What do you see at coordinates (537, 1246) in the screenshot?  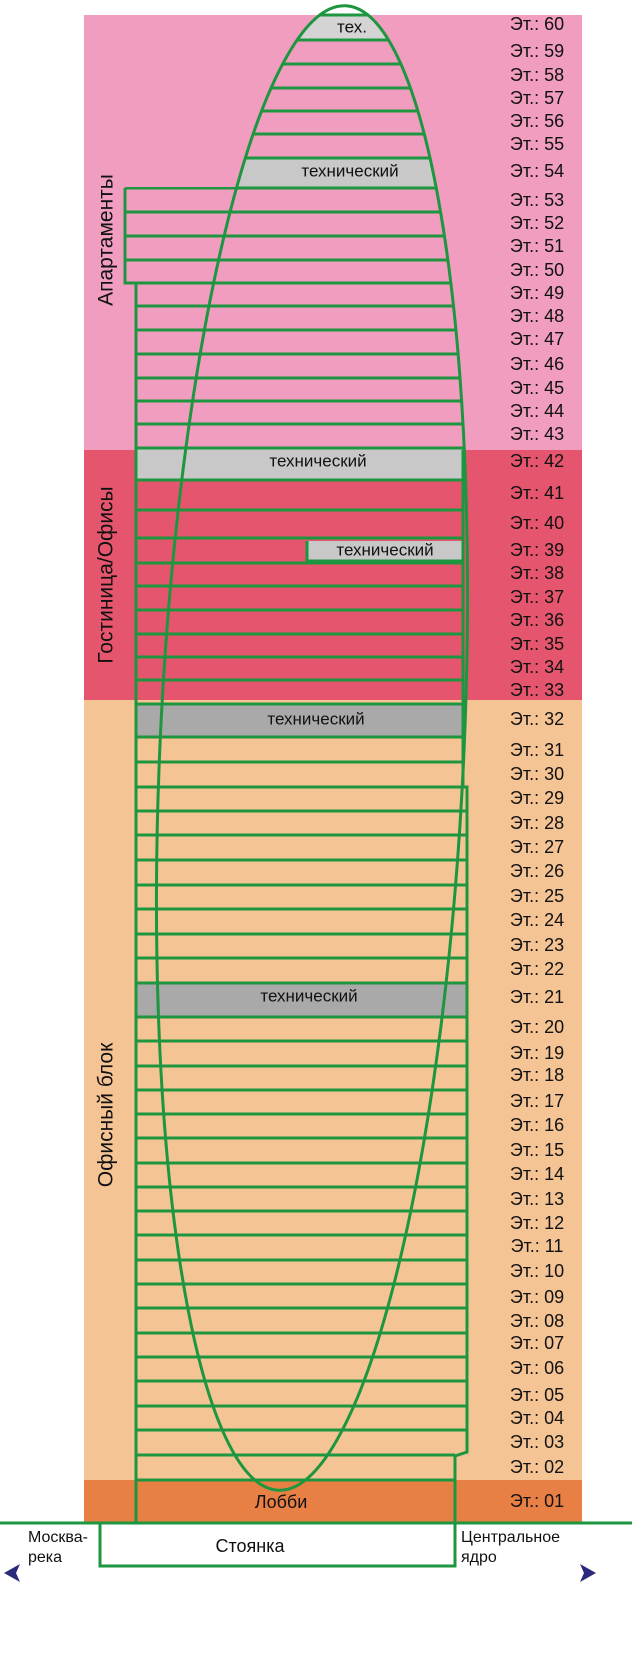 I see `floor-label: Эт.: 11` at bounding box center [537, 1246].